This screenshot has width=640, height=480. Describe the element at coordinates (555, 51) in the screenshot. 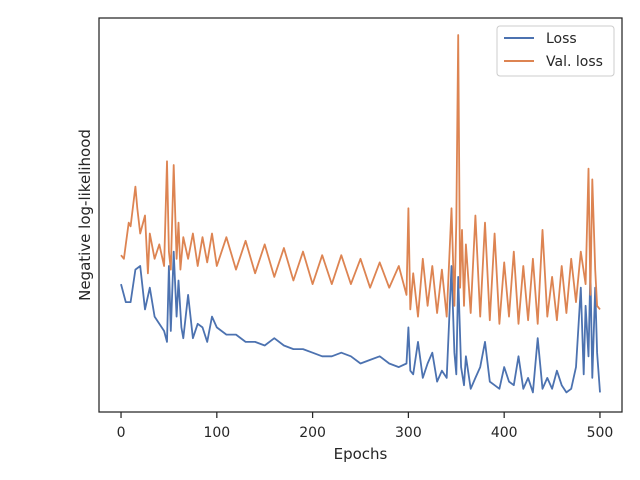

I see `legend: Loss Val. loss` at that location.